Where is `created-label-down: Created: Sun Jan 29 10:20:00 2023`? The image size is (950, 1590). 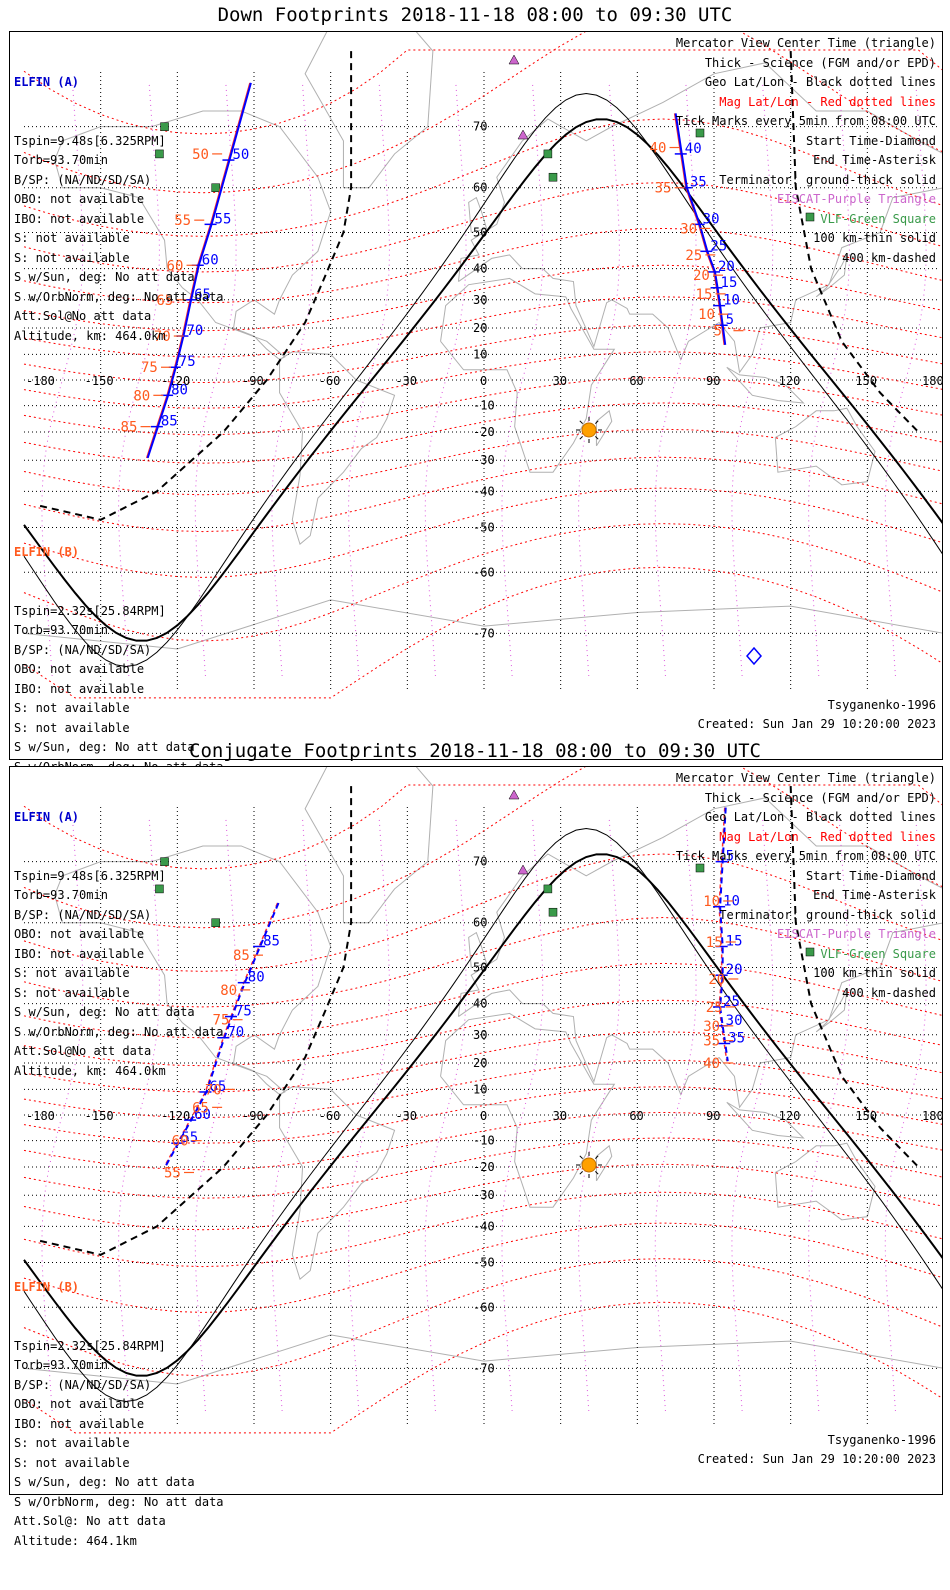
created-label-down: Created: Sun Jan 29 10:20:00 2023 is located at coordinates (816, 724).